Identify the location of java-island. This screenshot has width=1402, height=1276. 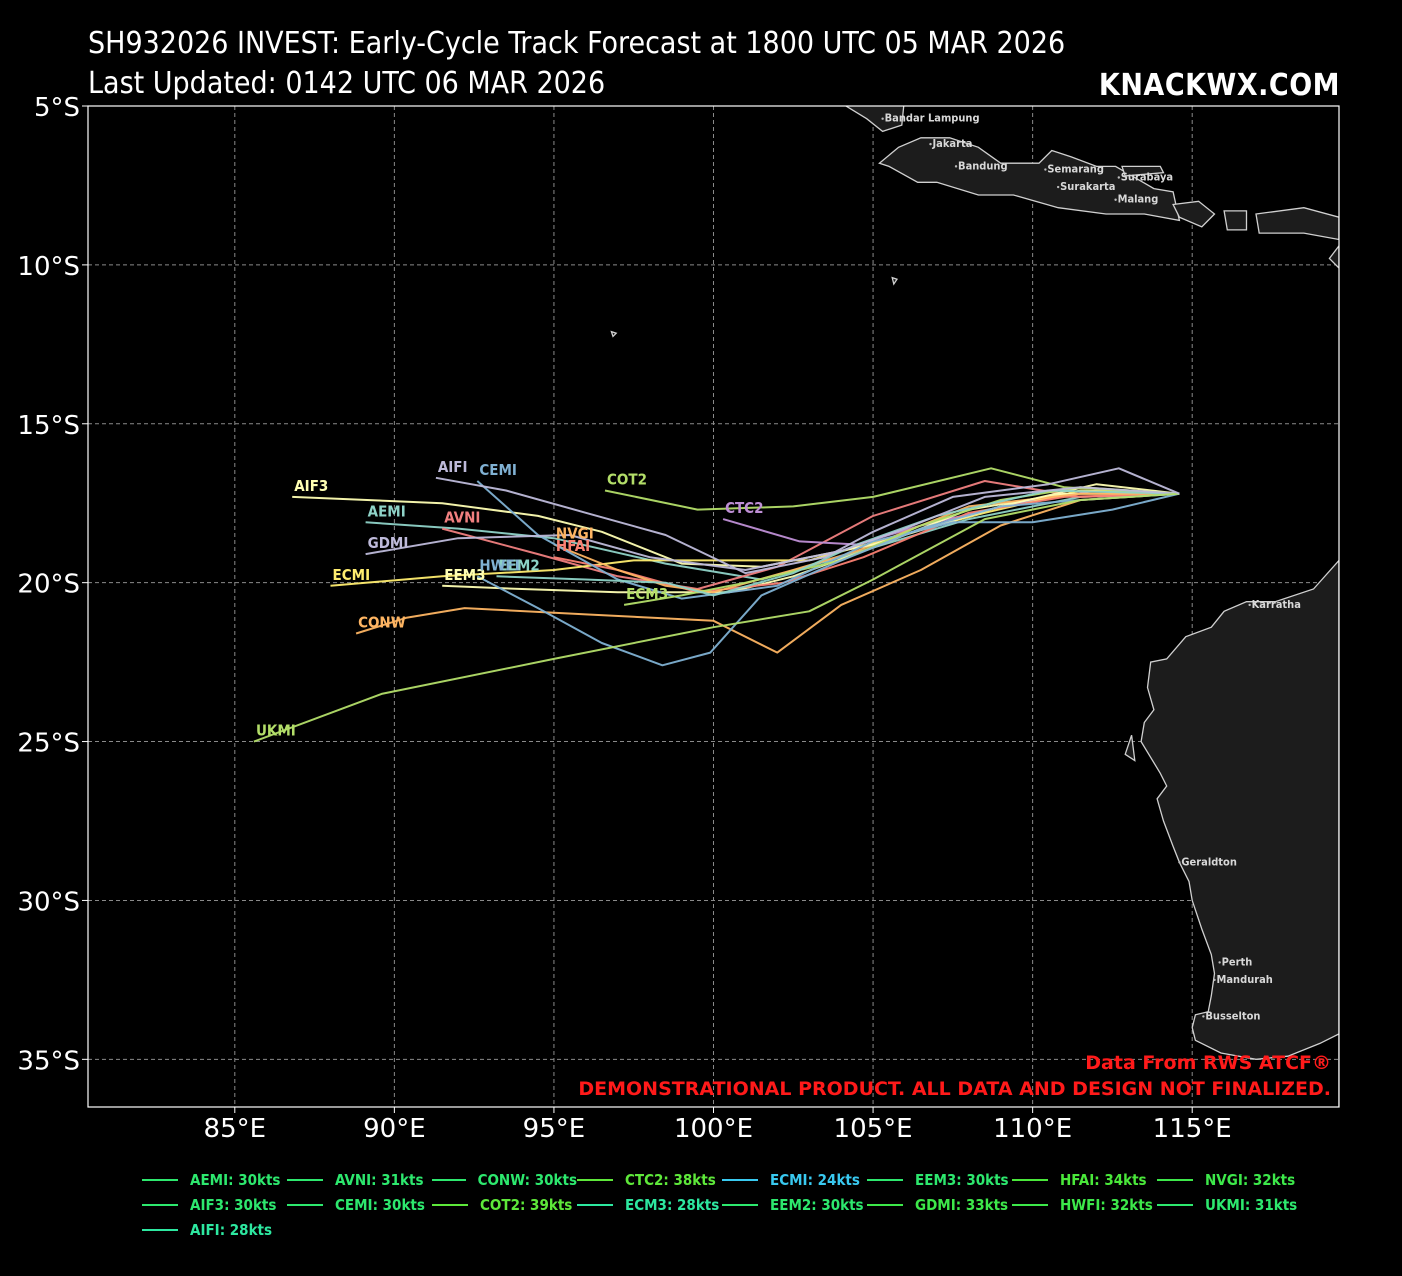
(1029, 179).